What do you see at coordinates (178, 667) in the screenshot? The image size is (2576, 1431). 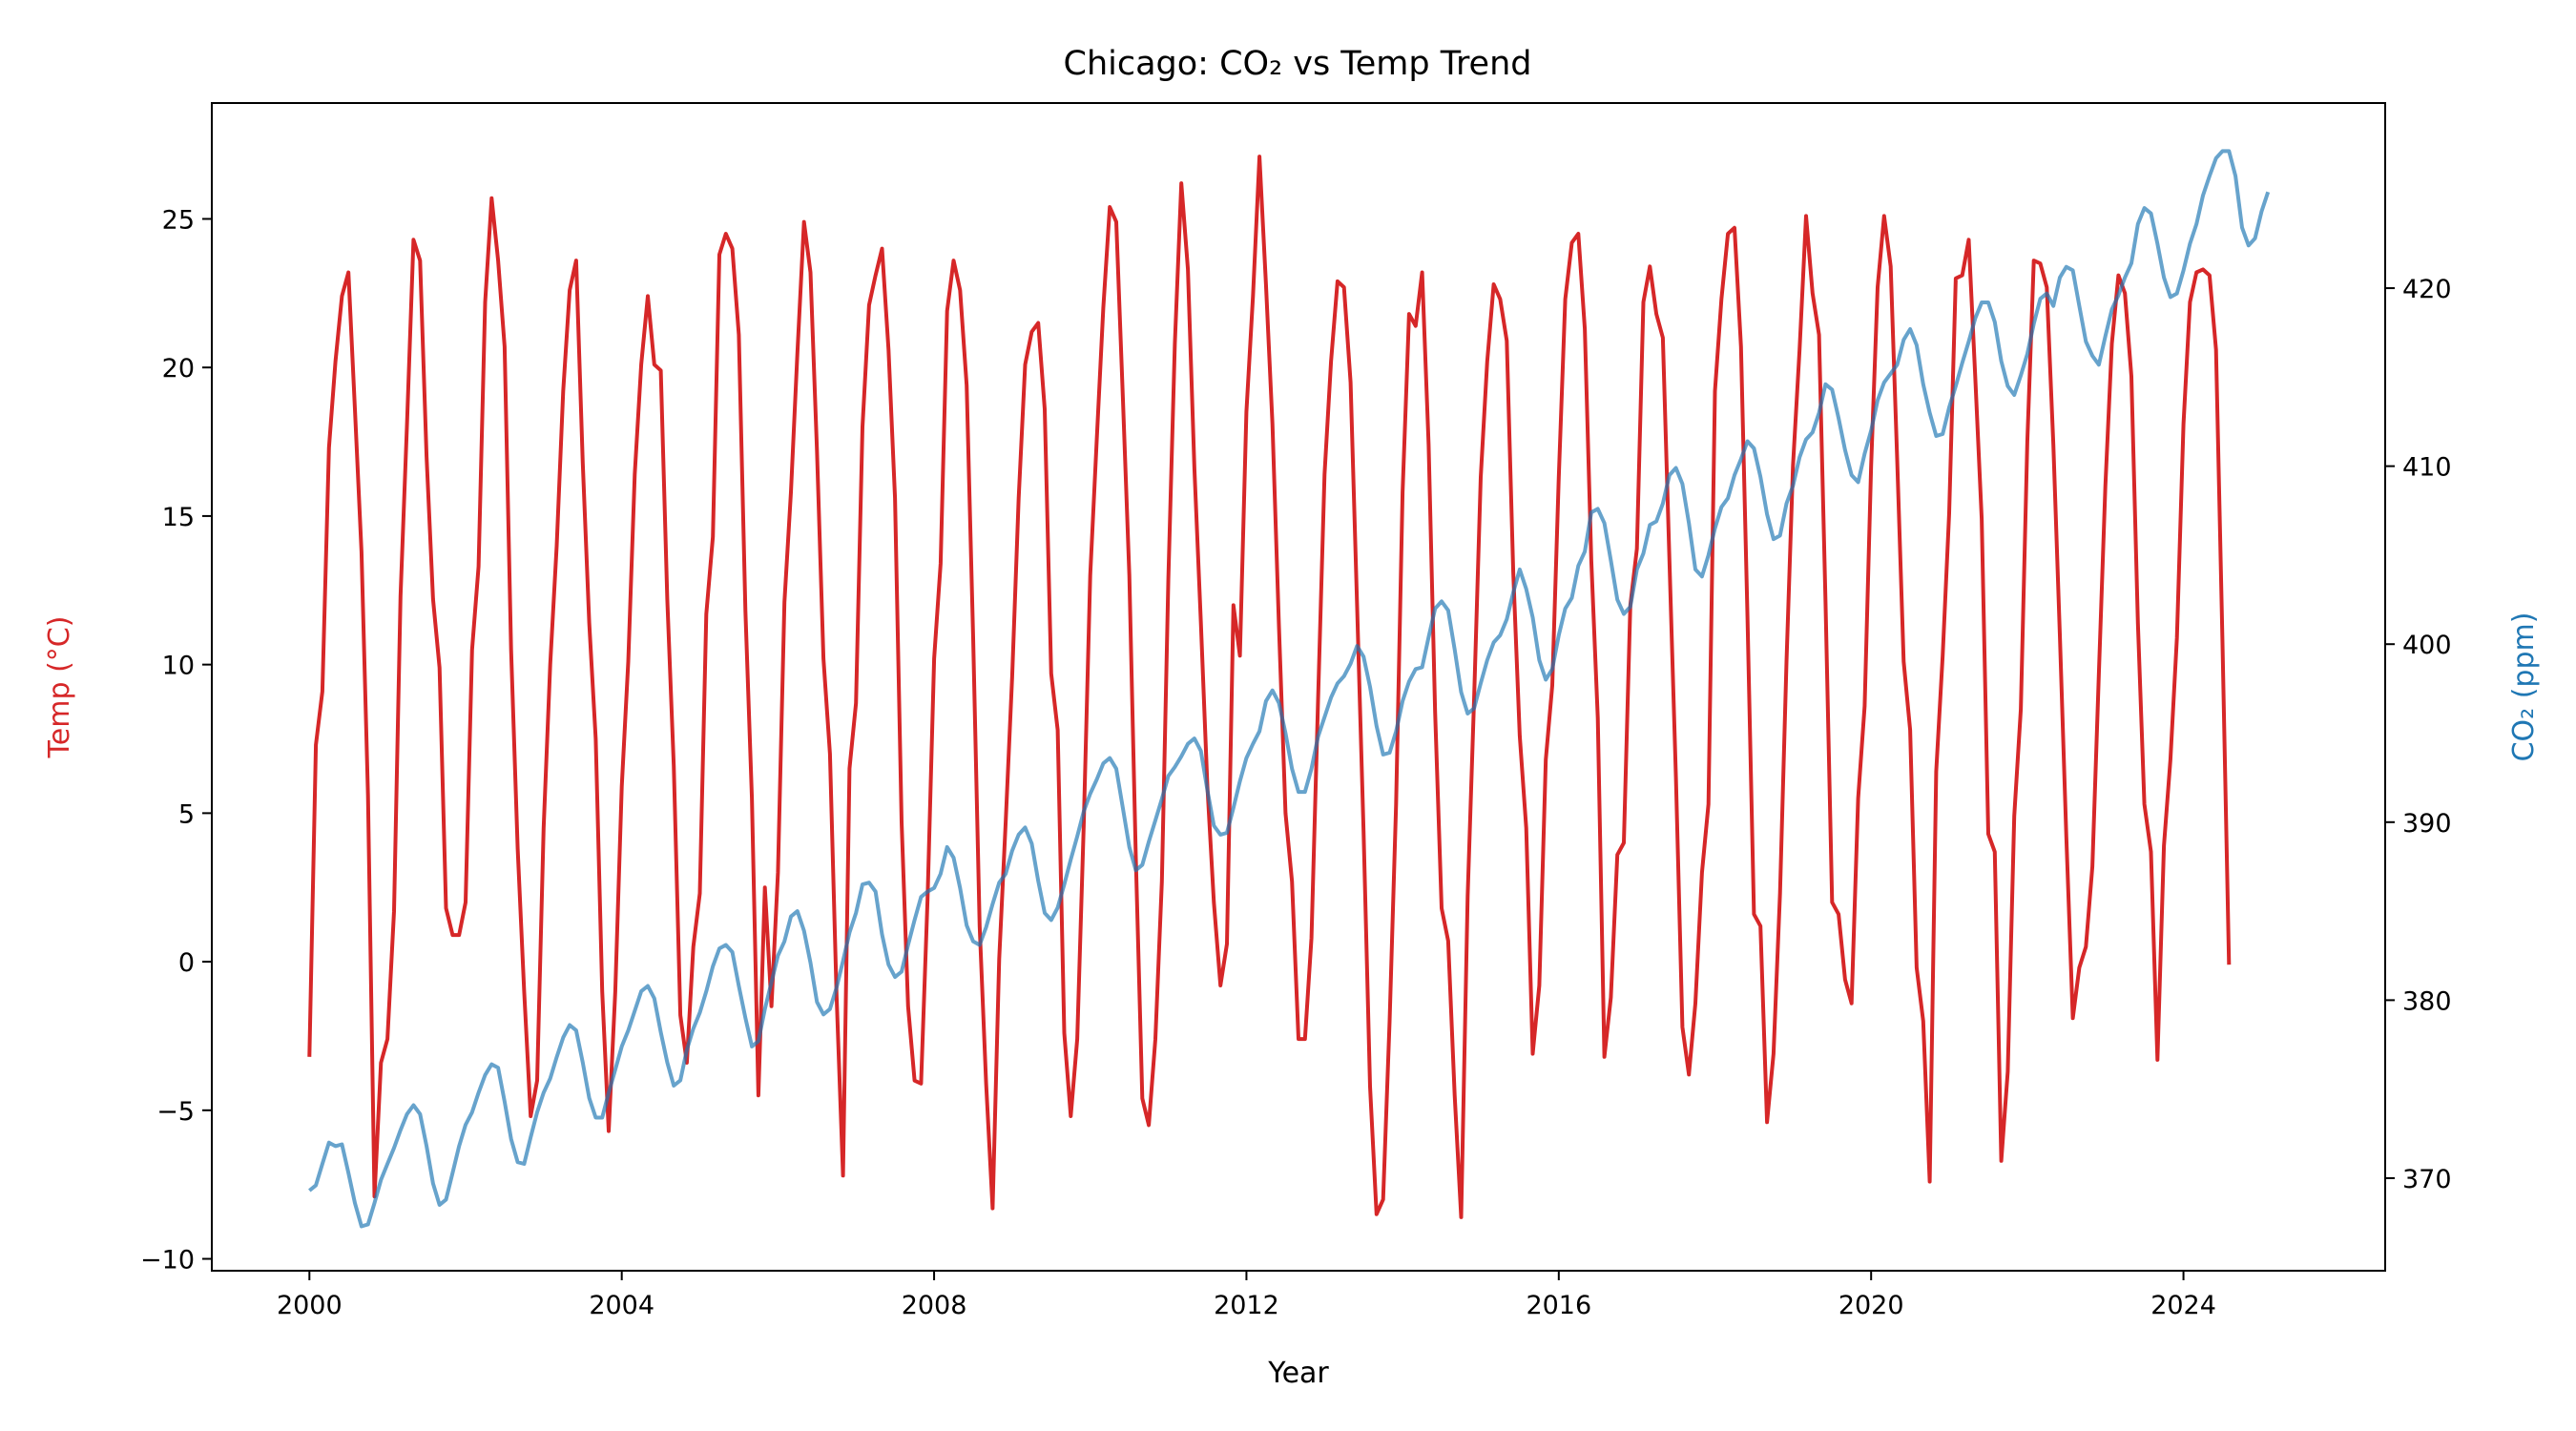 I see `y-left-tick-label: 10` at bounding box center [178, 667].